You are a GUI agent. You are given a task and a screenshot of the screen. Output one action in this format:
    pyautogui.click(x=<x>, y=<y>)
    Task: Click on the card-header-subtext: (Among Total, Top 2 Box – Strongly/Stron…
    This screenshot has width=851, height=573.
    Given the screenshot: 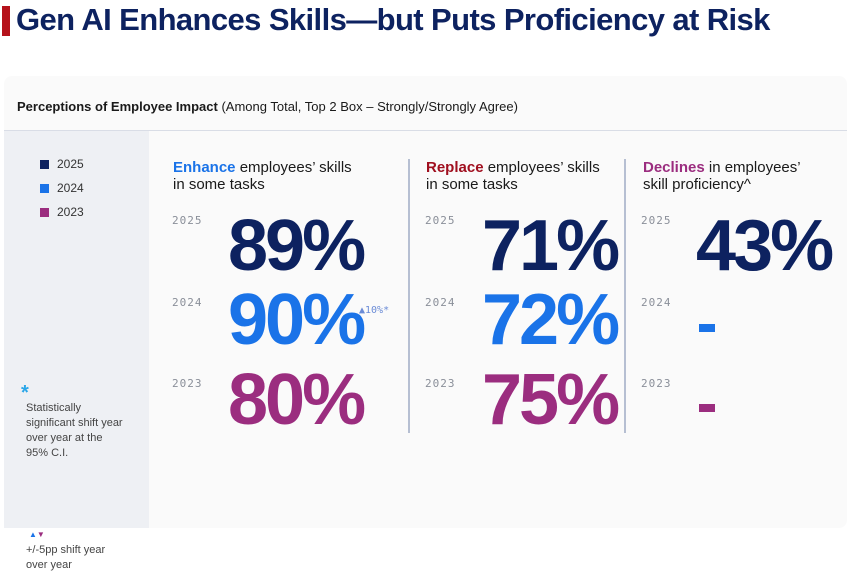 What is the action you would take?
    pyautogui.click(x=367, y=106)
    